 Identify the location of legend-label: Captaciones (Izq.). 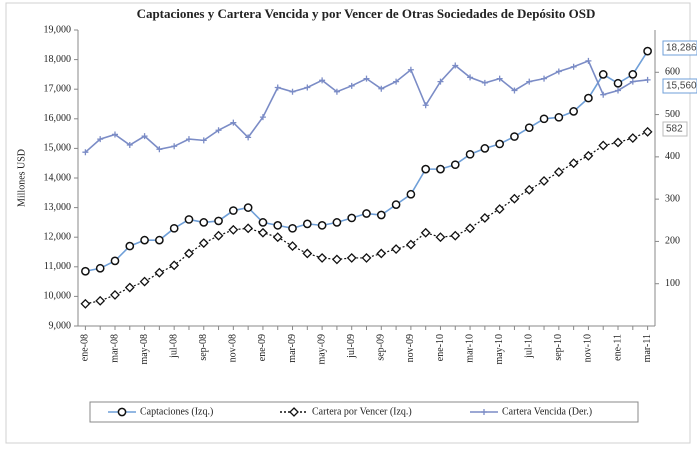
(176, 411).